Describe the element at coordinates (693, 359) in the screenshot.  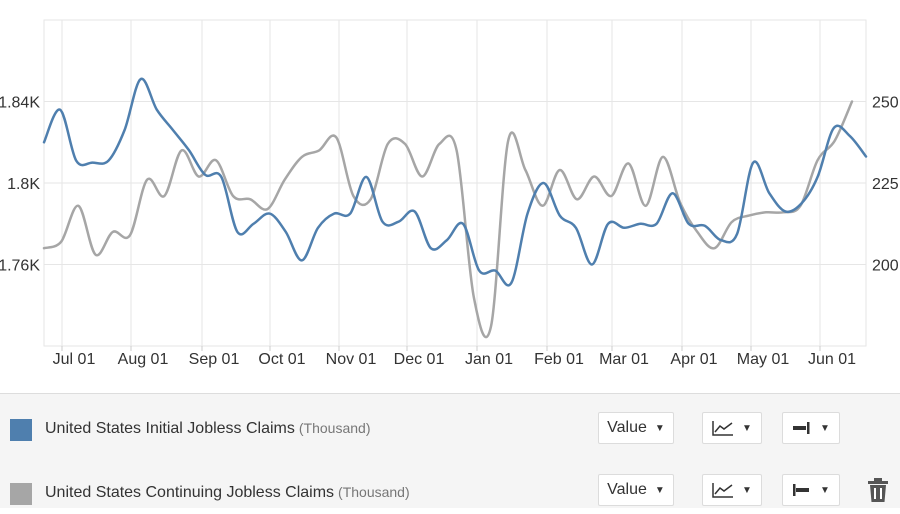
I see `x-tick-label: Apr 01` at that location.